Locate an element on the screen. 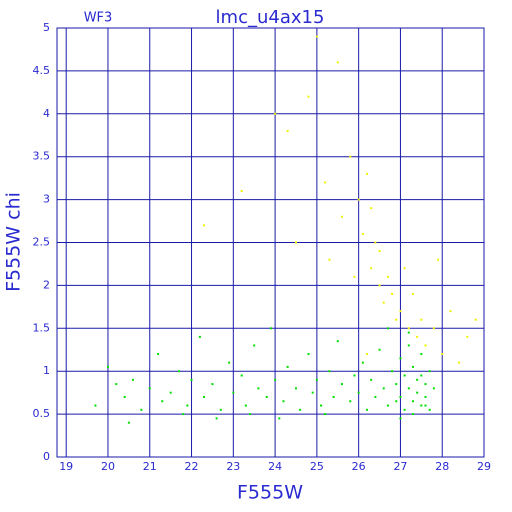  y-tick-label: 2 is located at coordinates (46, 284).